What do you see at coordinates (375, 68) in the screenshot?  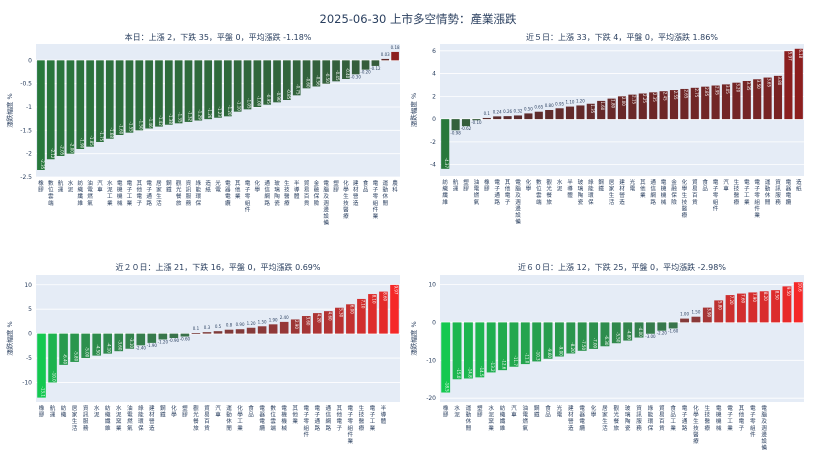 I see `value-label: -0.12` at bounding box center [375, 68].